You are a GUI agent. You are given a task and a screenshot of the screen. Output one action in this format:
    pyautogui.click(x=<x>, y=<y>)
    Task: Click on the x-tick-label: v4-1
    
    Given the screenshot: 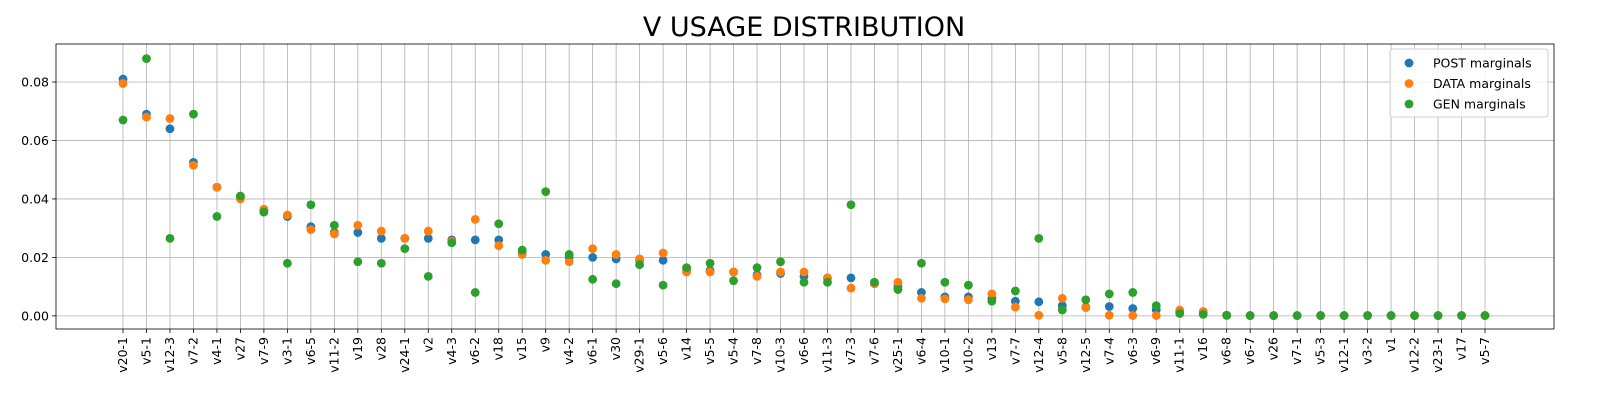 What is the action you would take?
    pyautogui.click(x=216, y=351)
    